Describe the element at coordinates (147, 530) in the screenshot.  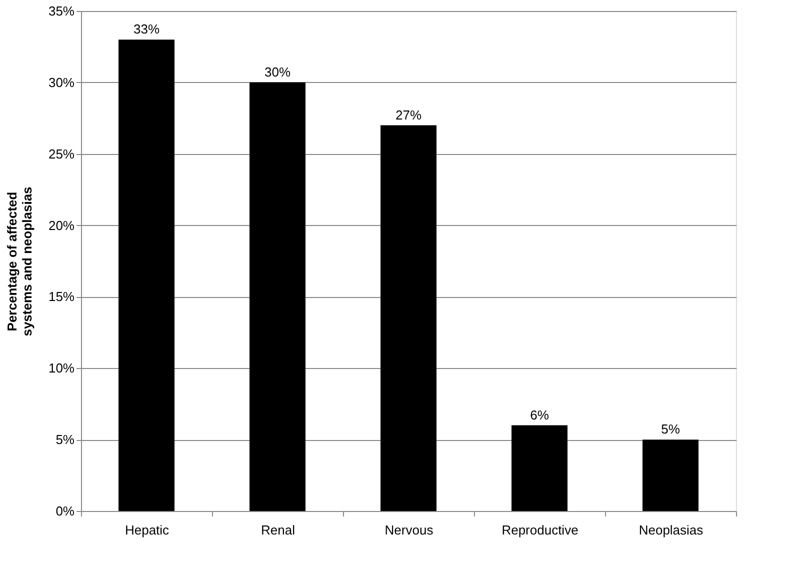
I see `x-tick-label: Hepatic` at that location.